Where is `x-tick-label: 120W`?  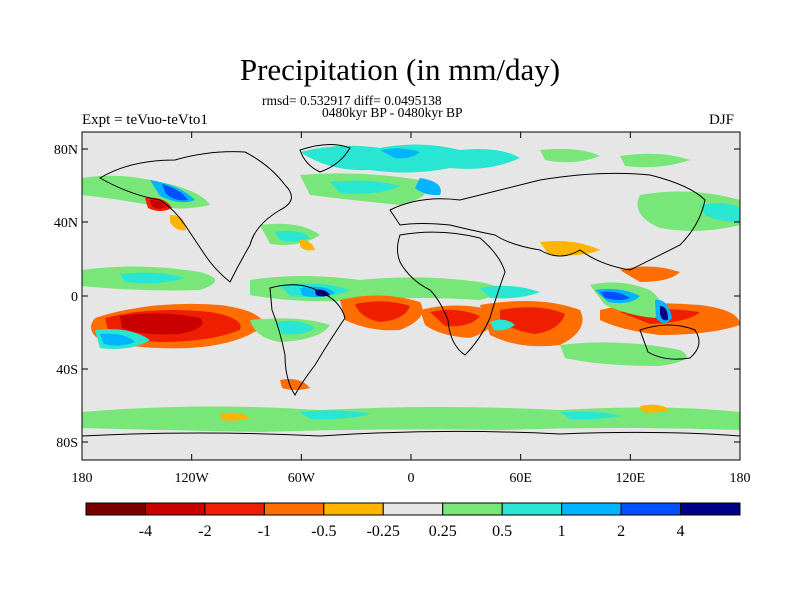
x-tick-label: 120W is located at coordinates (192, 478).